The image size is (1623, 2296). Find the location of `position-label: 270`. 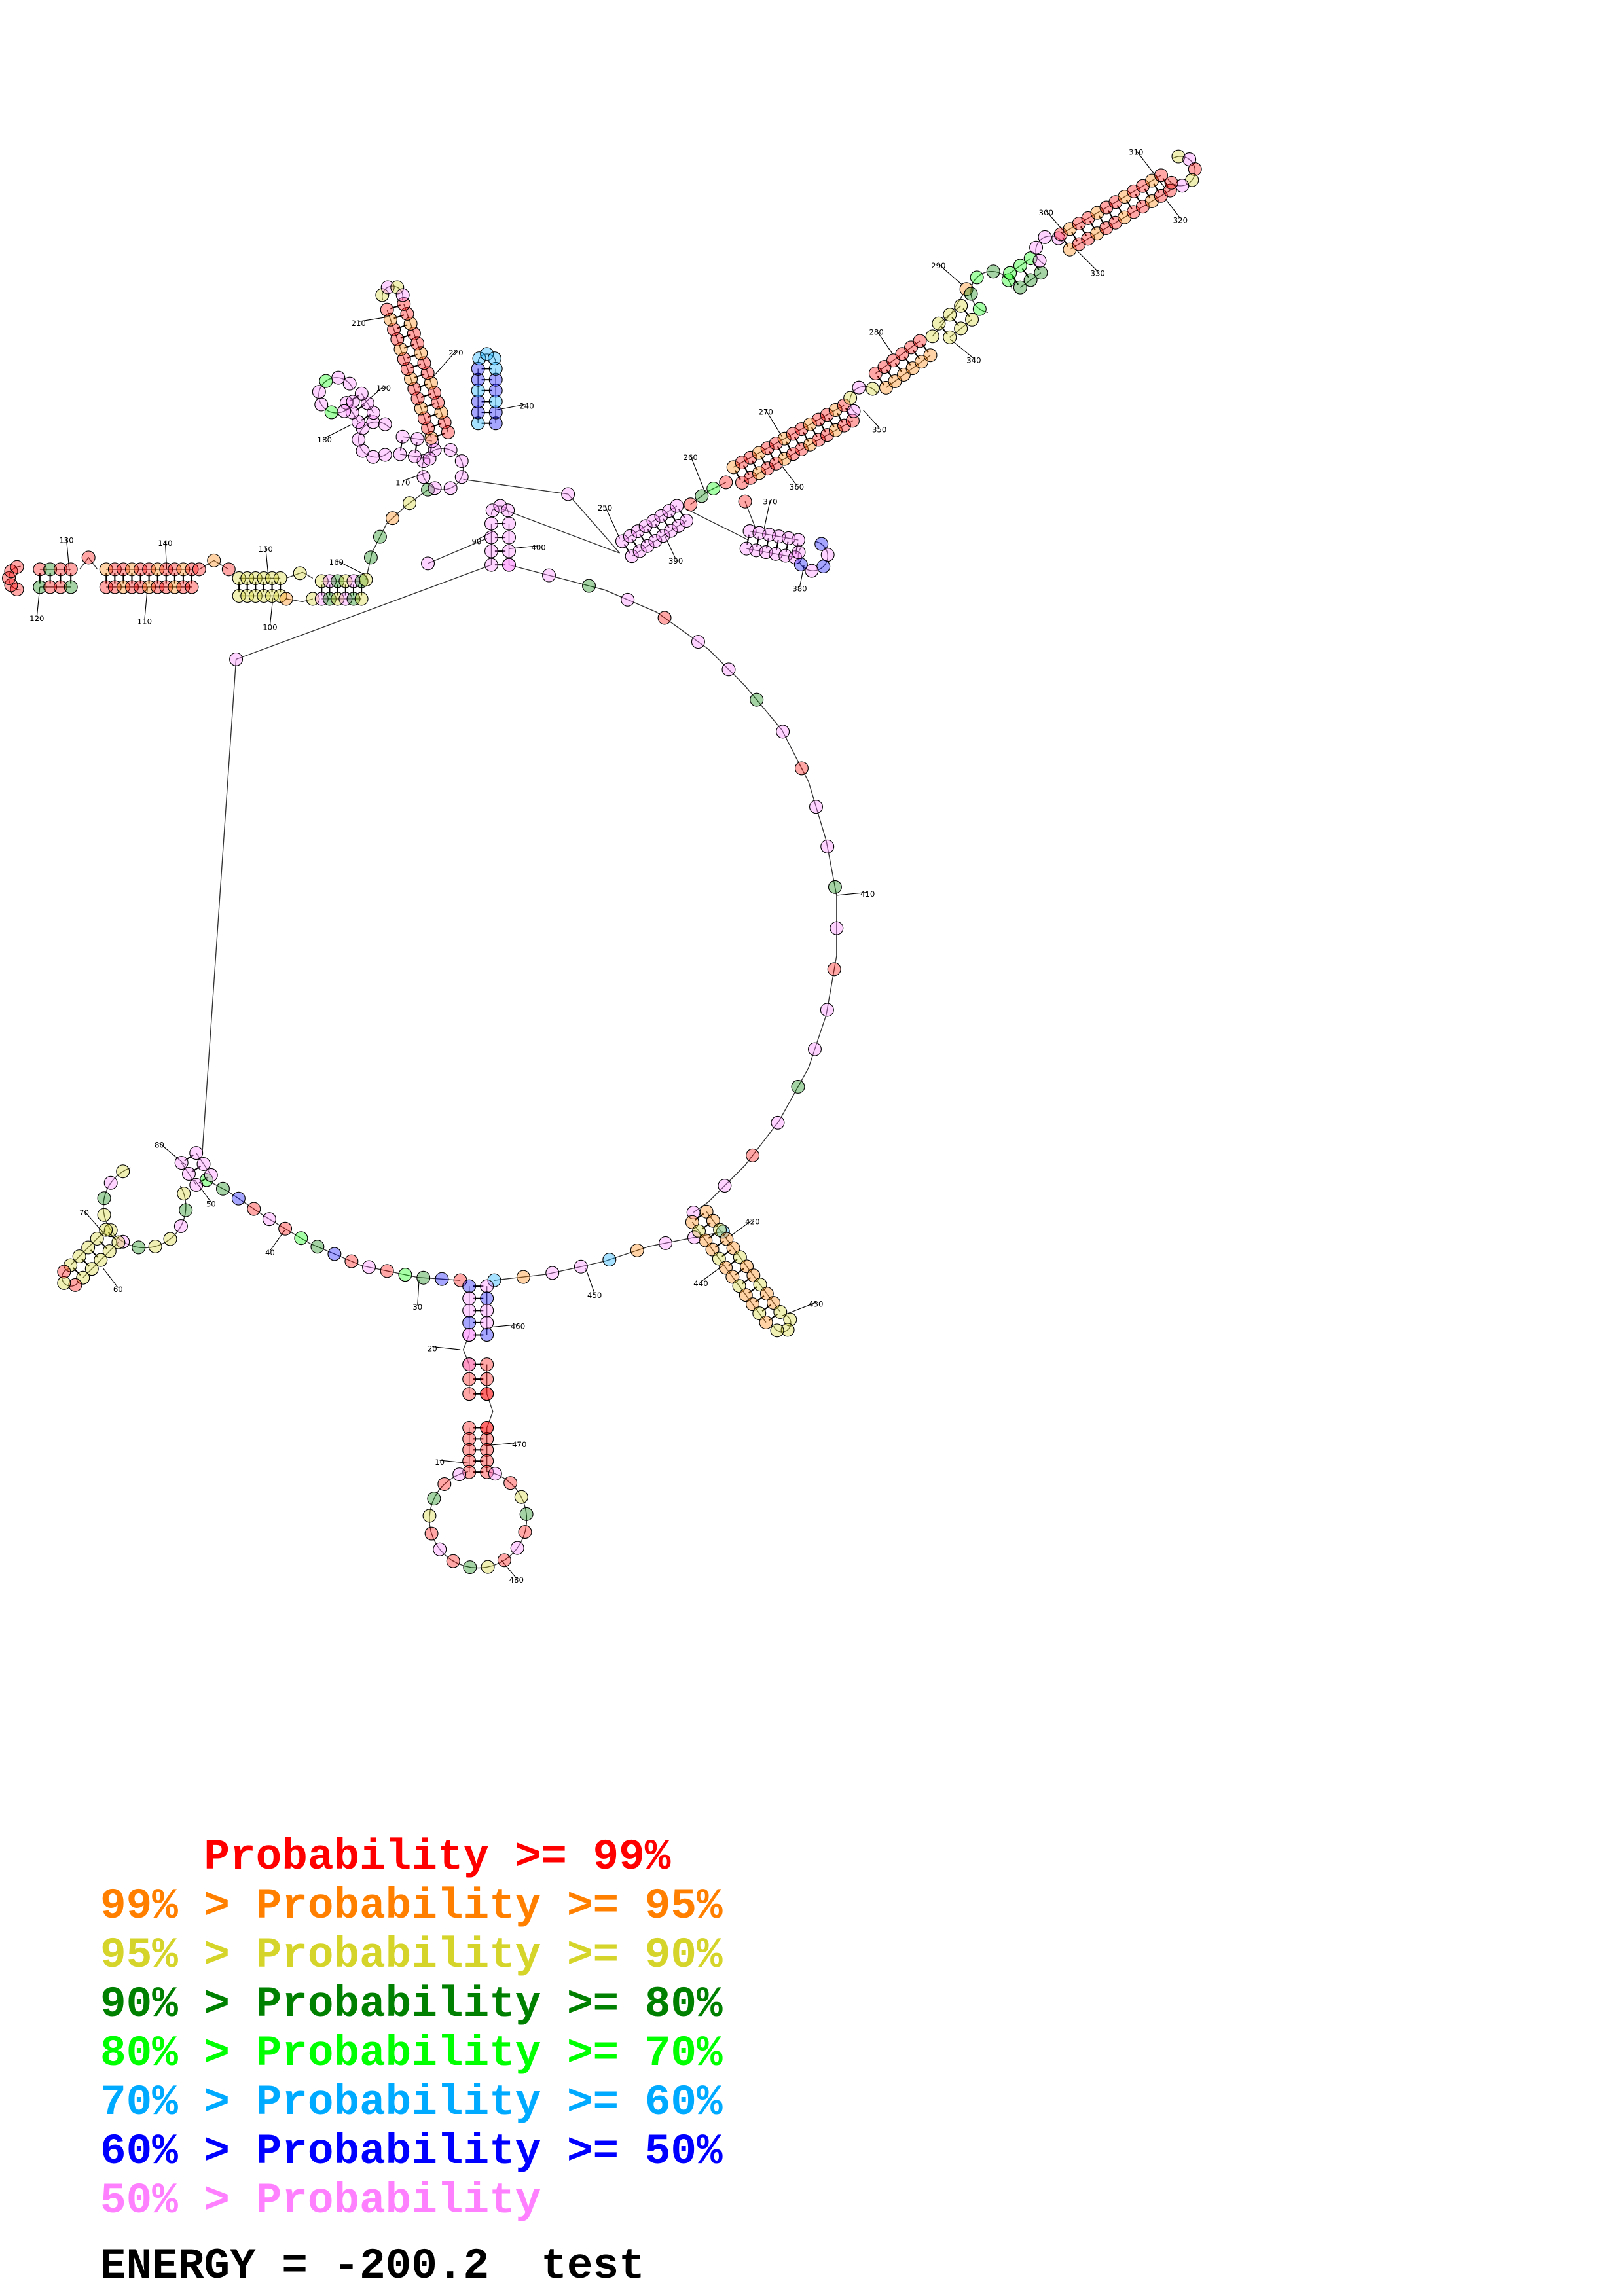

position-label: 270 is located at coordinates (765, 411).